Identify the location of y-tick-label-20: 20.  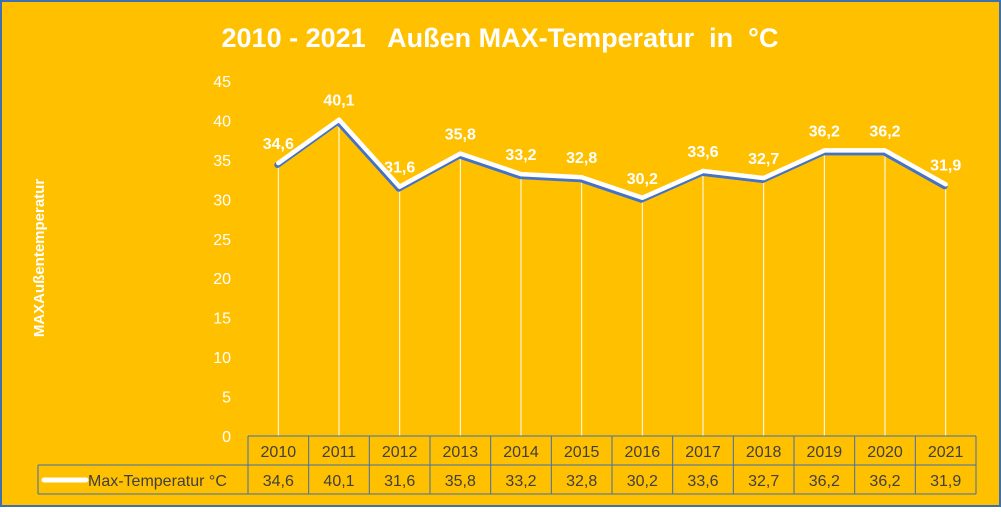
(222, 279).